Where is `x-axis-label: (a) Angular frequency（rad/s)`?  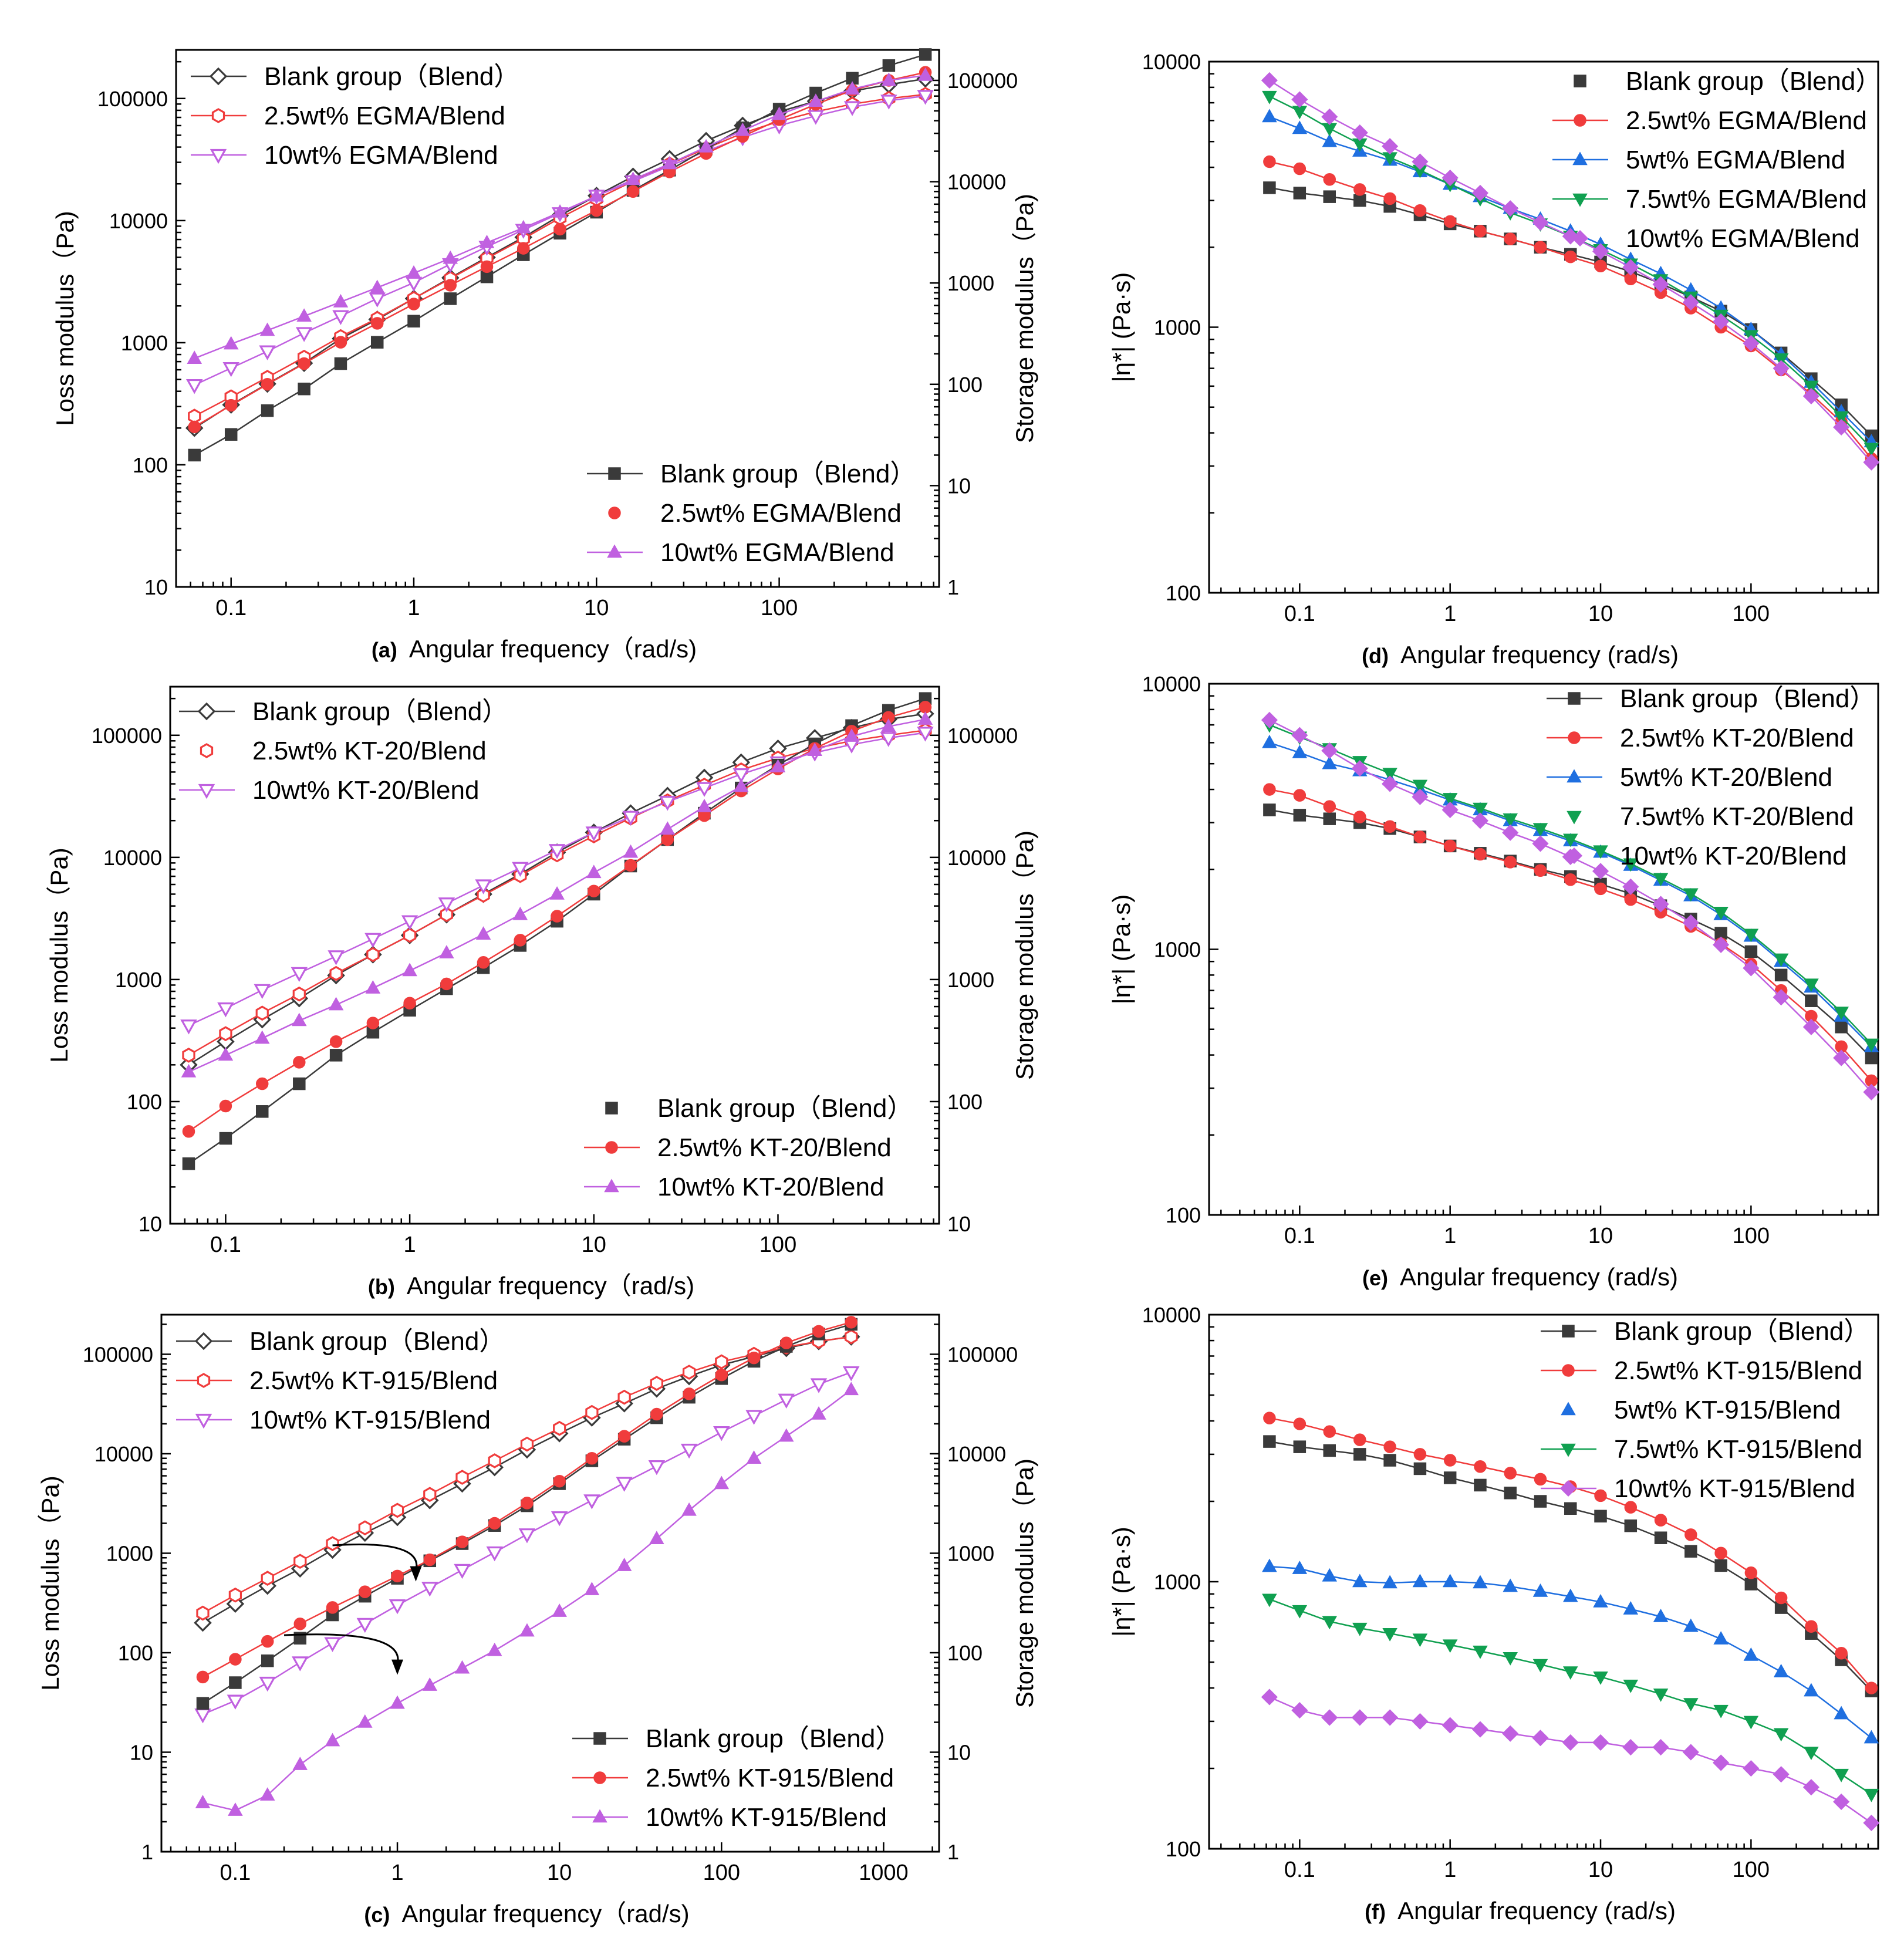 x-axis-label: (a) Angular frequency（rad/s) is located at coordinates (534, 649).